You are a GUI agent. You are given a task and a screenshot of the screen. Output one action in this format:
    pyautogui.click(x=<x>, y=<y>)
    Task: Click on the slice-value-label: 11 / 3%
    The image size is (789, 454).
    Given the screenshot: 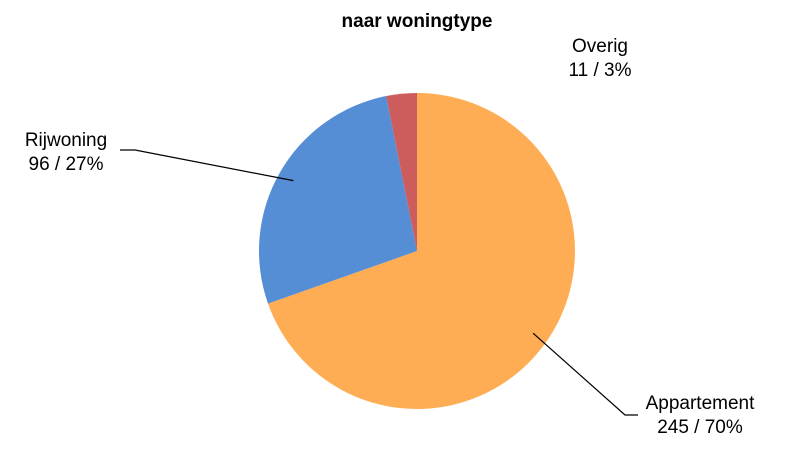 What is the action you would take?
    pyautogui.click(x=599, y=70)
    